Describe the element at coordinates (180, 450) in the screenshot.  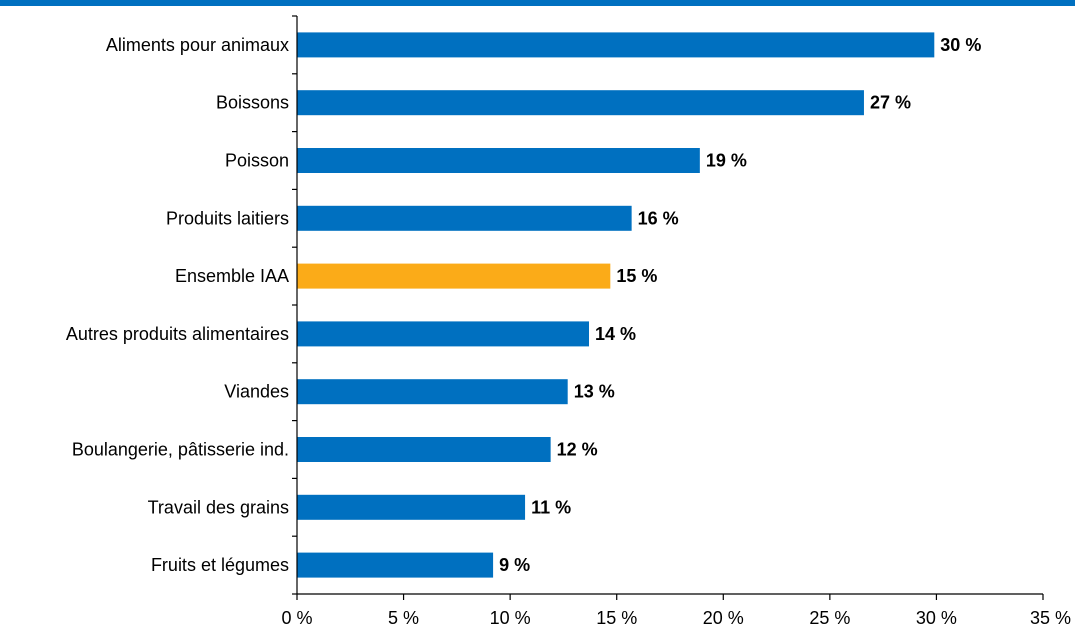
I see `category-label: Boulangerie, pâtisserie ind.` at that location.